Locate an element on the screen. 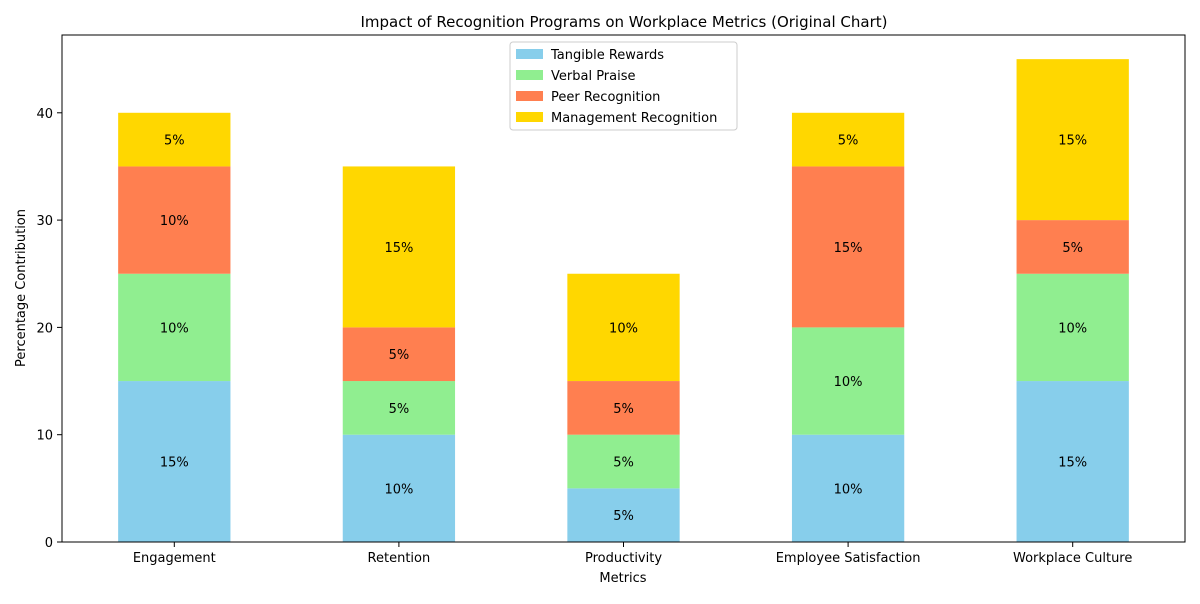 The image size is (1200, 604). x-tick-label: Engagement is located at coordinates (174, 558).